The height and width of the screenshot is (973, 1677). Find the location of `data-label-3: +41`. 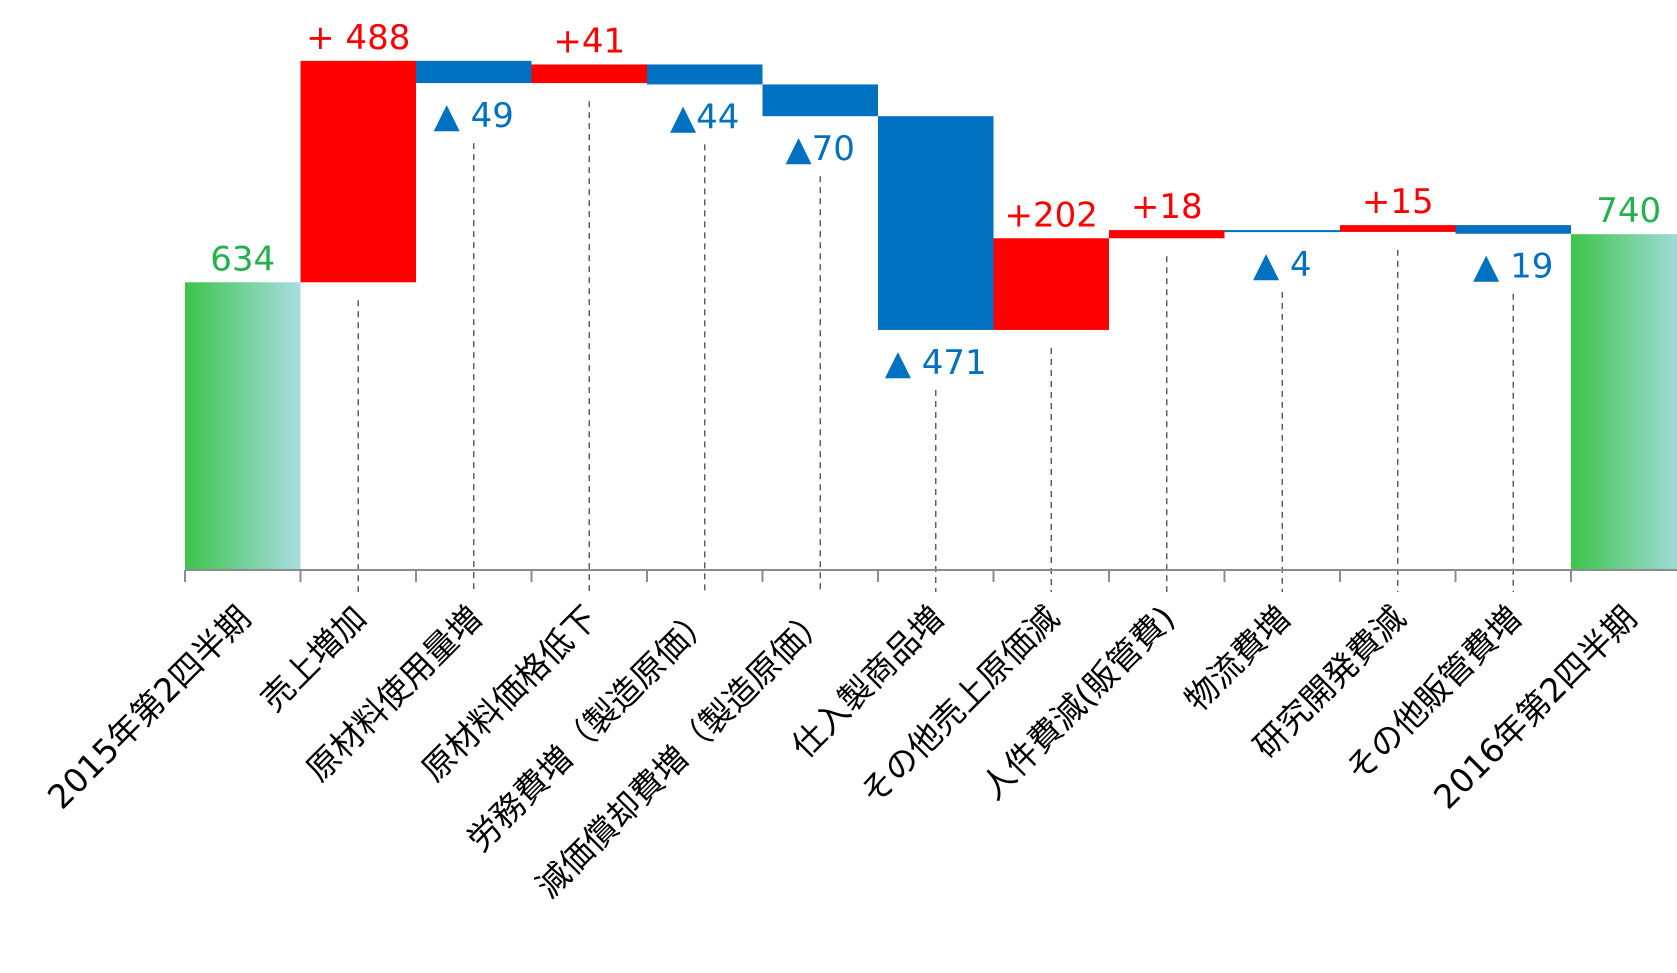

data-label-3: +41 is located at coordinates (589, 41).